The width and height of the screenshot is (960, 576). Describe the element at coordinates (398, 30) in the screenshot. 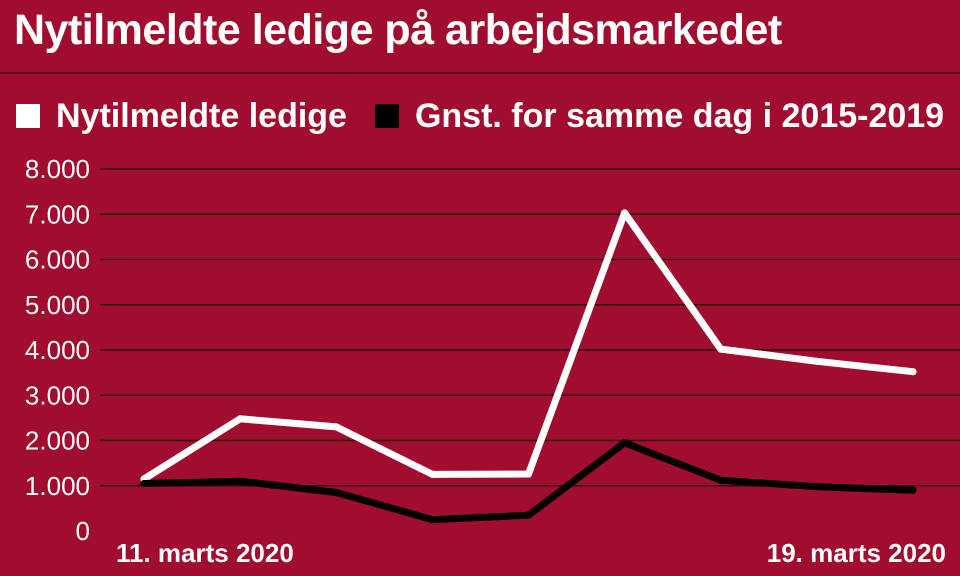

I see `chart-title: Nytilmeldte ledige på arbejdsmarkedet` at that location.